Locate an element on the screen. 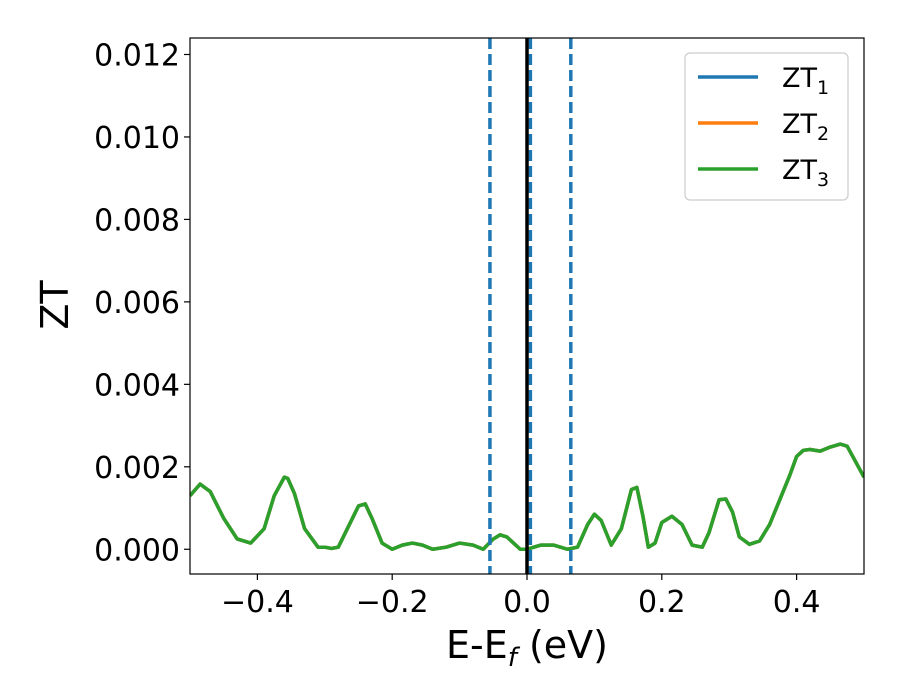 Image resolution: width=900 pixels, height=700 pixels. y-axis-label: ZT is located at coordinates (55, 305).